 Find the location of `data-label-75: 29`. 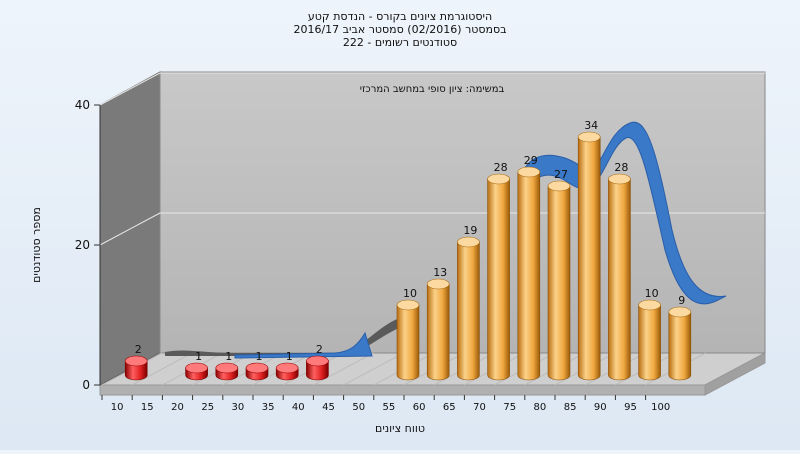

data-label-75: 29 is located at coordinates (531, 160).